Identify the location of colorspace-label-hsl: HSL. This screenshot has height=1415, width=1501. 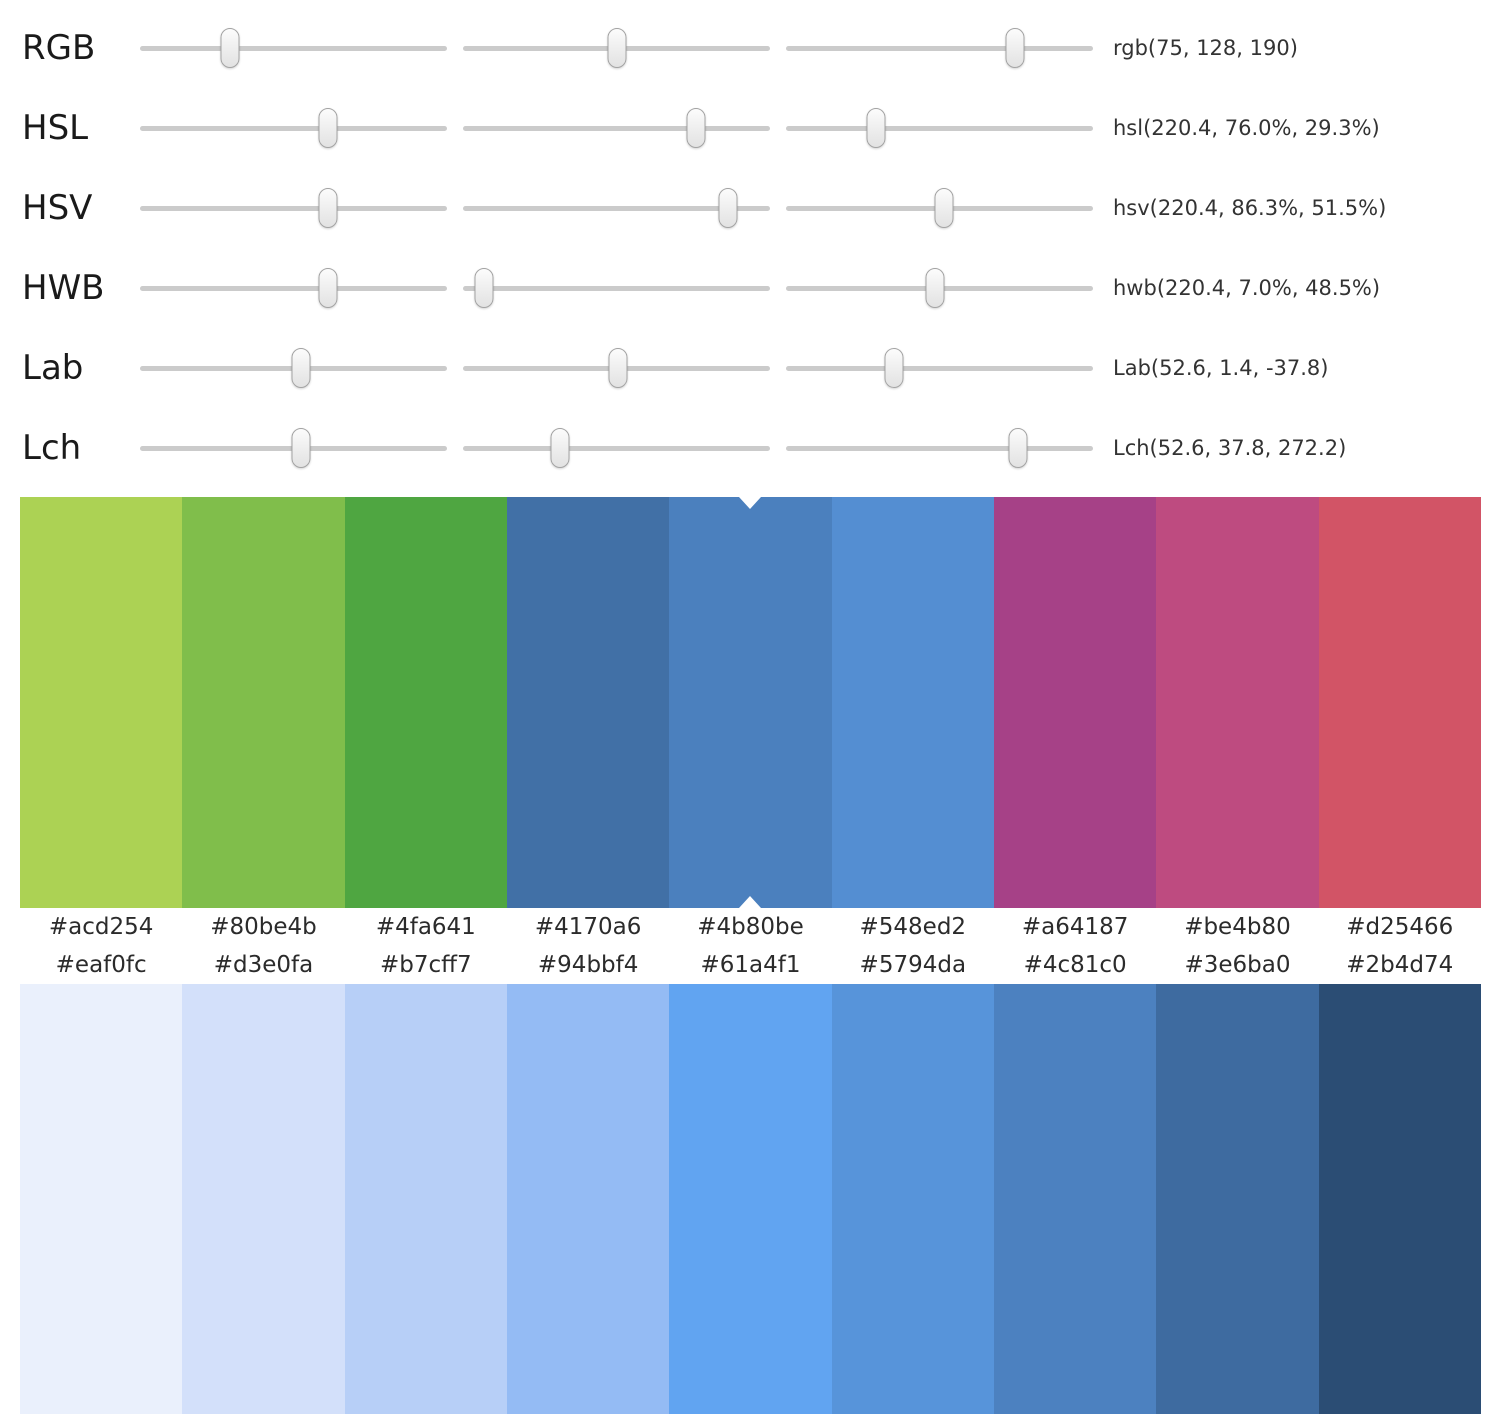
(55, 128).